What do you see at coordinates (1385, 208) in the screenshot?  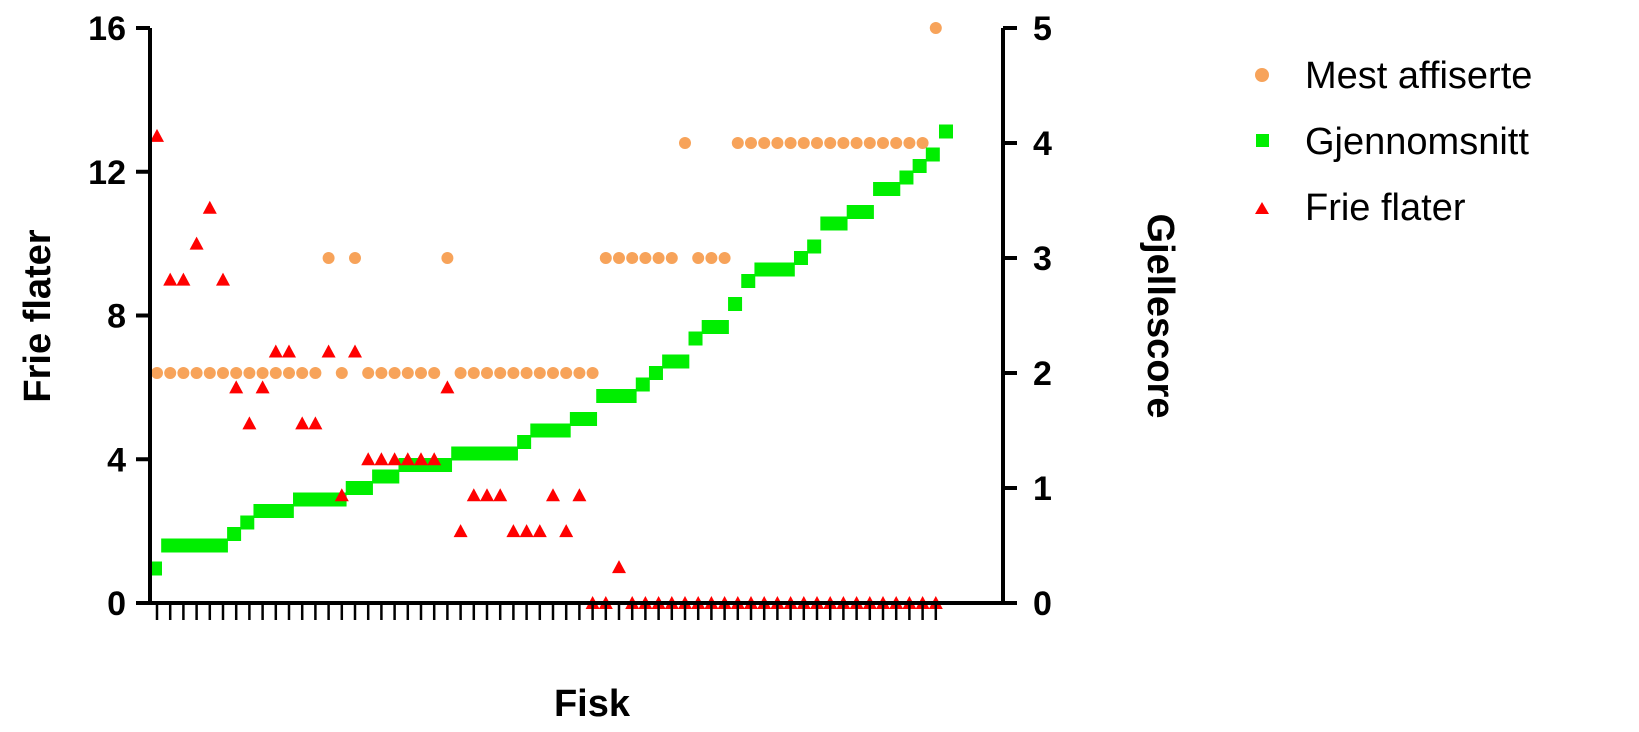 I see `legend-label-frie-flater: Frie flater` at bounding box center [1385, 208].